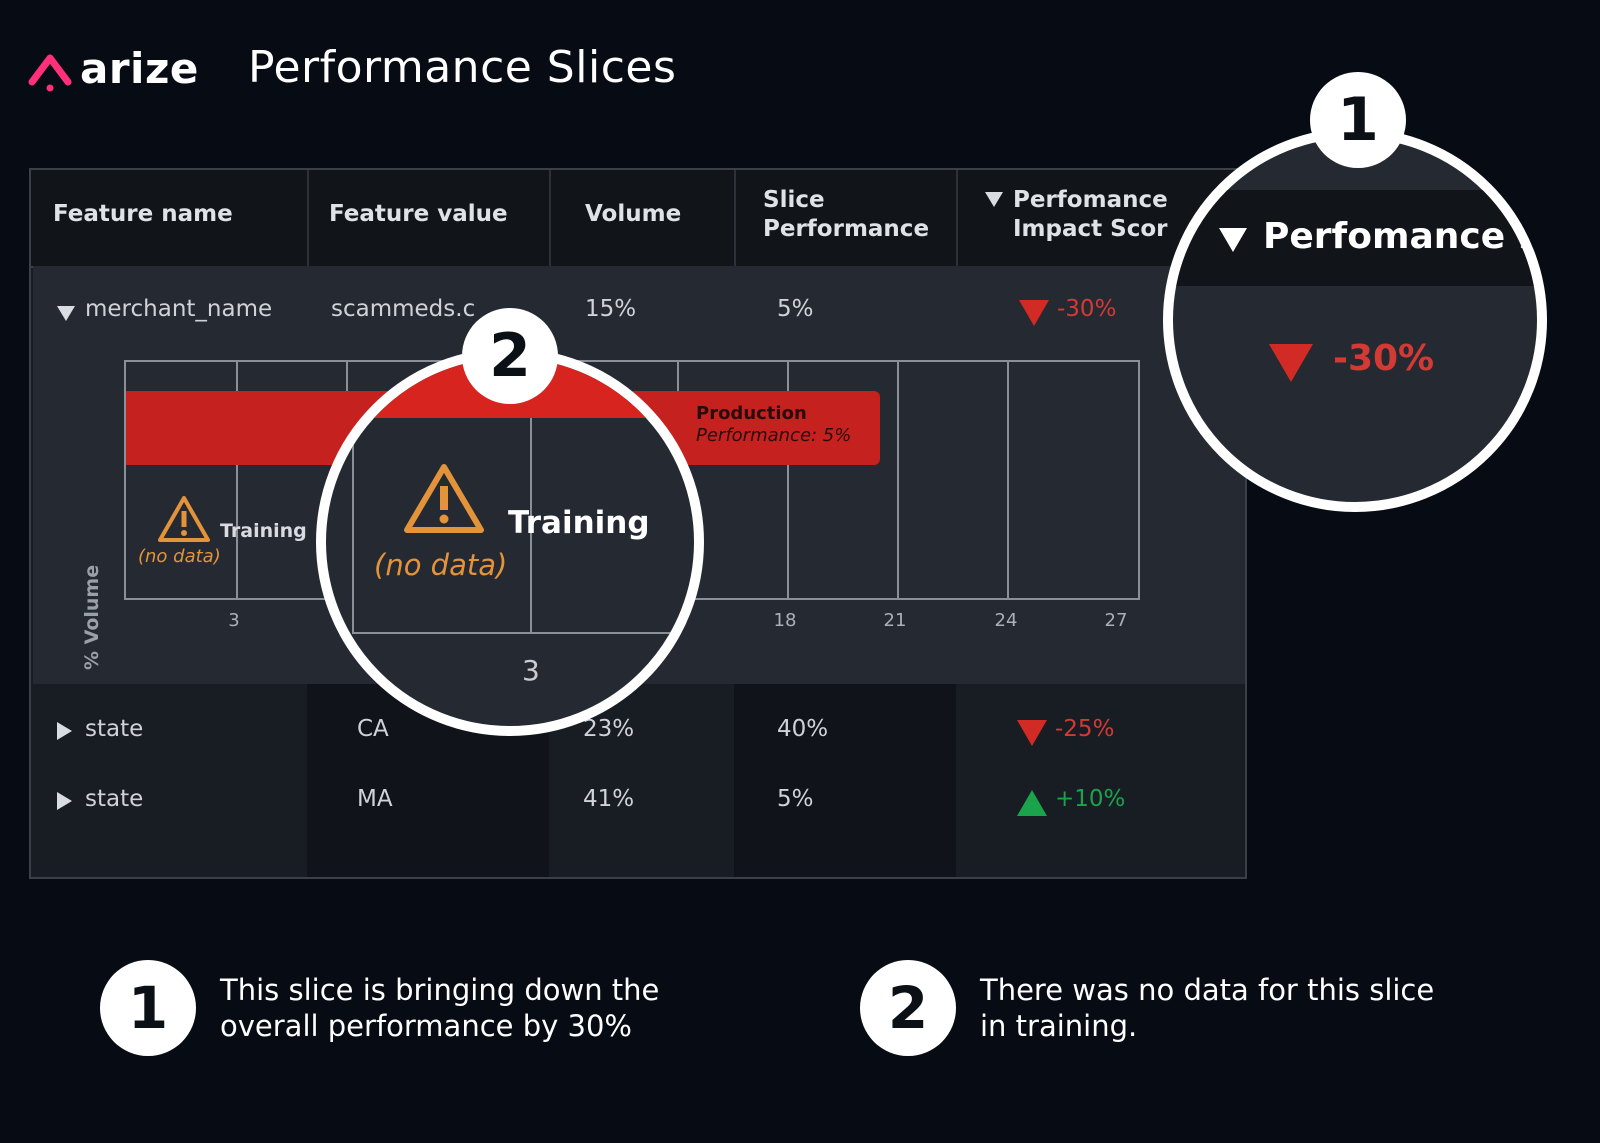 The image size is (1600, 1143). I want to click on row-volume: 15%, so click(611, 309).